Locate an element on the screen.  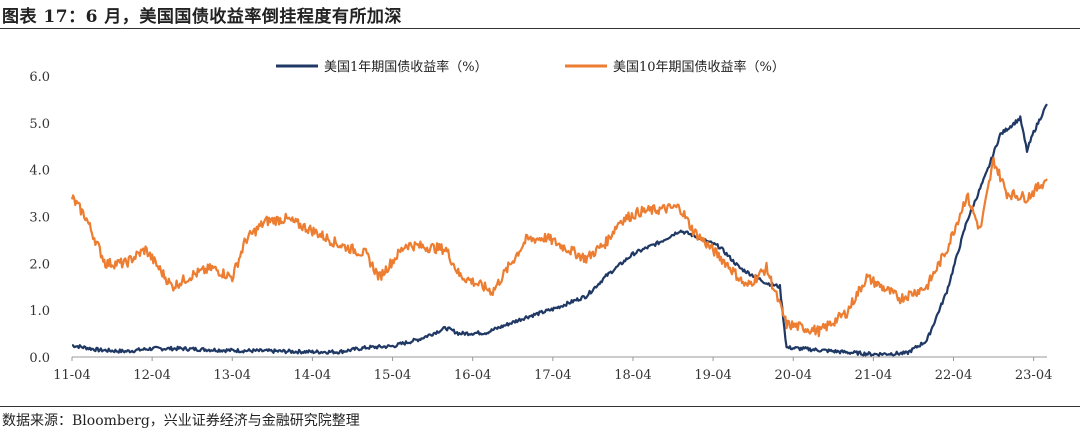
x-tick-label: 12-04 is located at coordinates (151, 375).